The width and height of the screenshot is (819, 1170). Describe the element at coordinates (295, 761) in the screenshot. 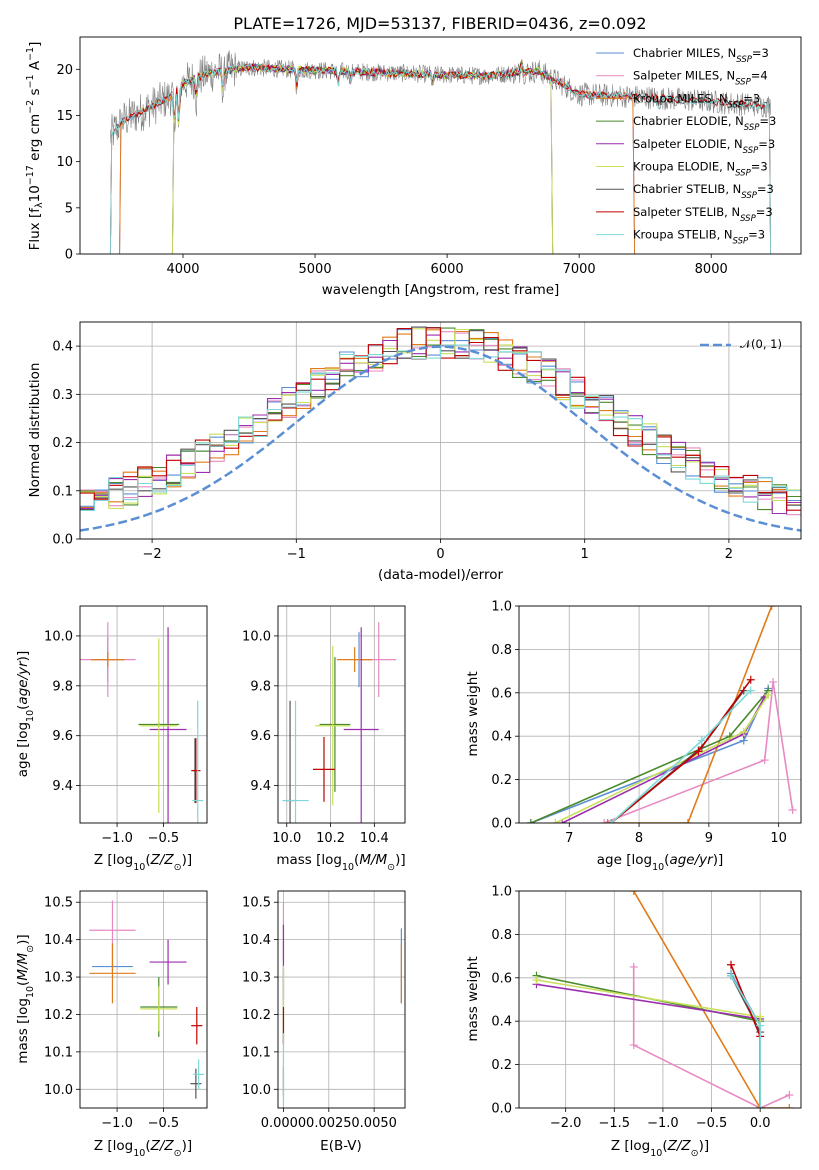

I see `errorbar-kroupa-stelib` at that location.